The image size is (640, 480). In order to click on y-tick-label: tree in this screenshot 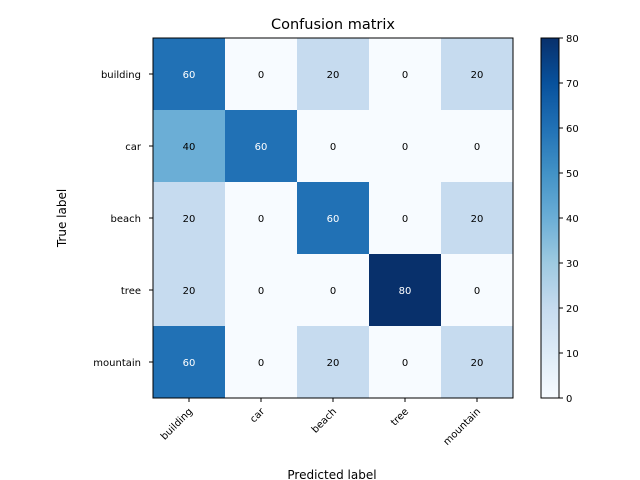, I will do `click(131, 291)`.